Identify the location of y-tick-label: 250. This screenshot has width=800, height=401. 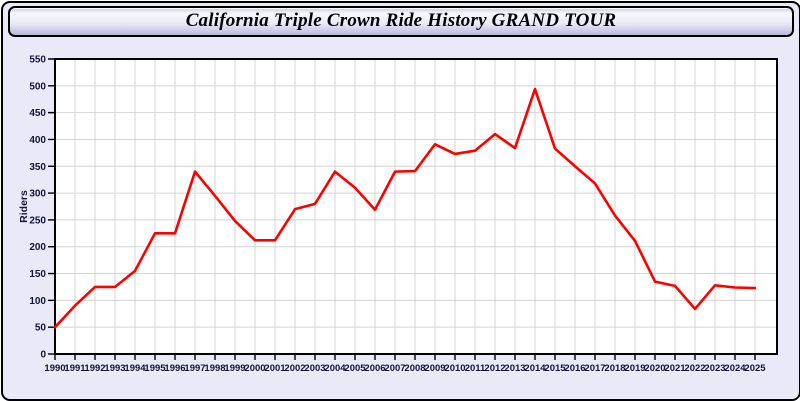
(37, 220).